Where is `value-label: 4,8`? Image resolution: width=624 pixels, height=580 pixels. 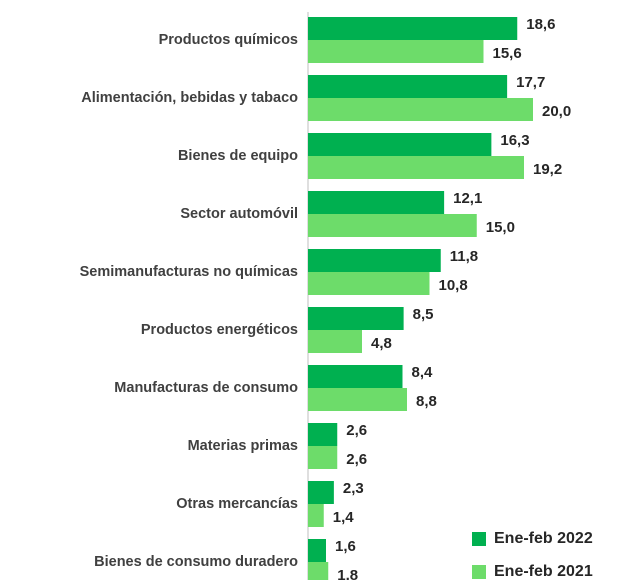 value-label: 4,8 is located at coordinates (381, 343).